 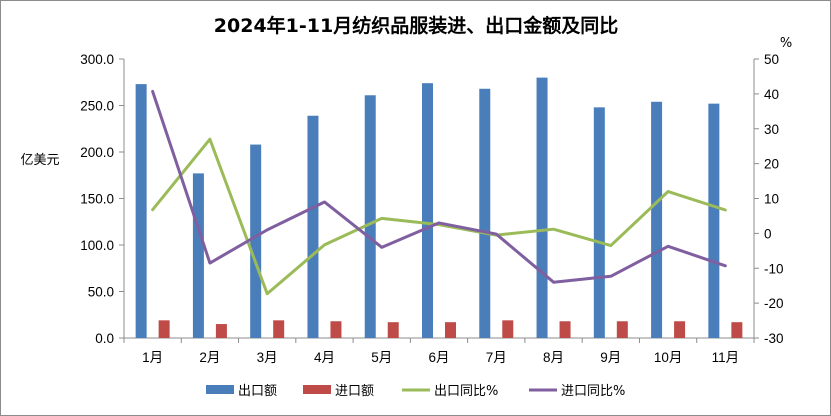 What do you see at coordinates (97, 245) in the screenshot?
I see `y-left-tick-label: 100.0` at bounding box center [97, 245].